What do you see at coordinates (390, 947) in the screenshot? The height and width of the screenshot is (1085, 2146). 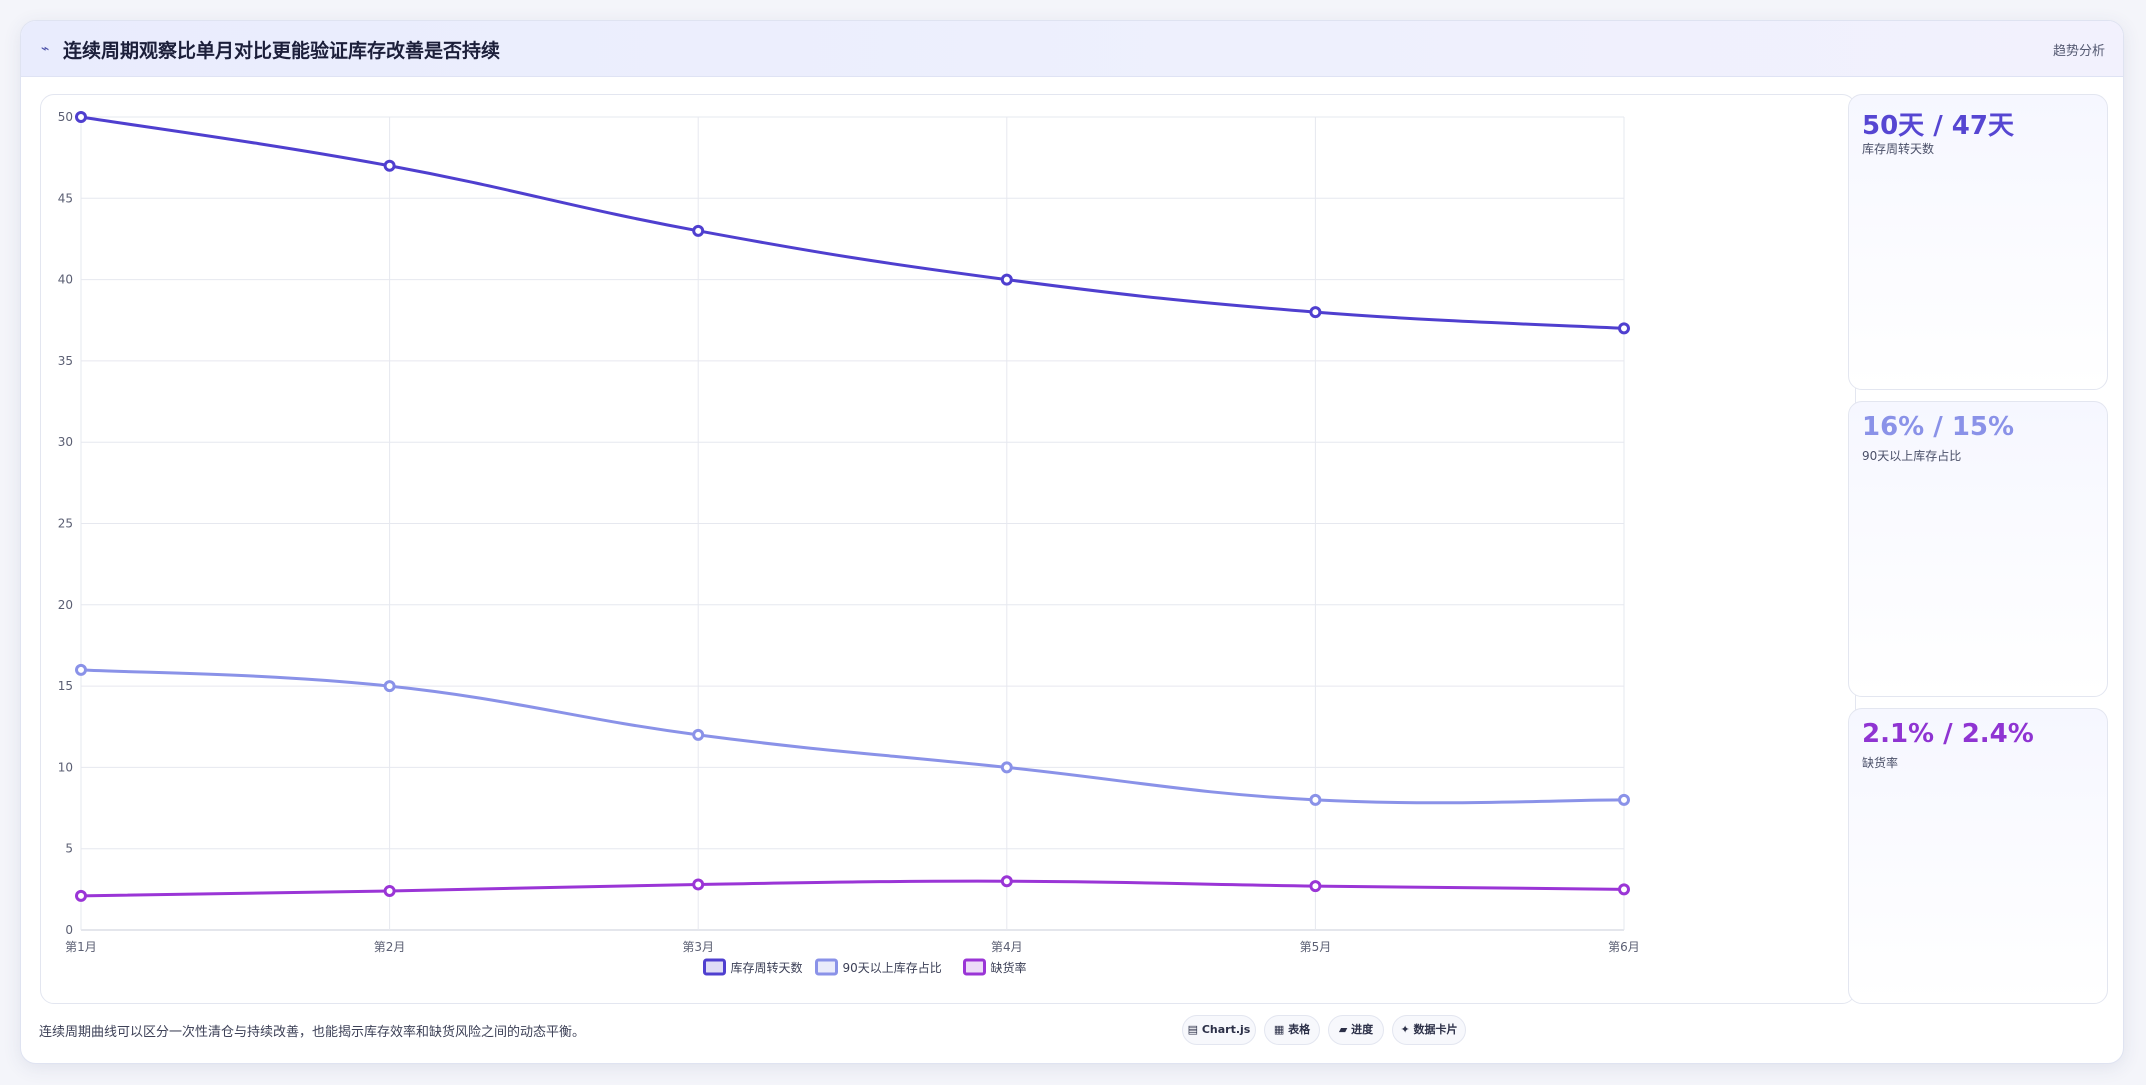 I see `x-tick-label: 第2月` at bounding box center [390, 947].